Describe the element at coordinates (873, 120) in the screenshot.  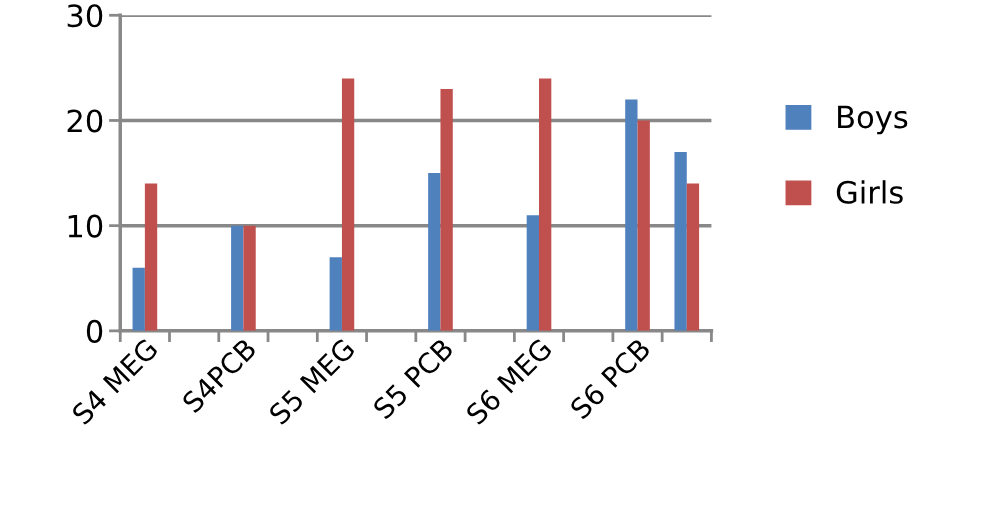
I see `legend-label: Boys` at that location.